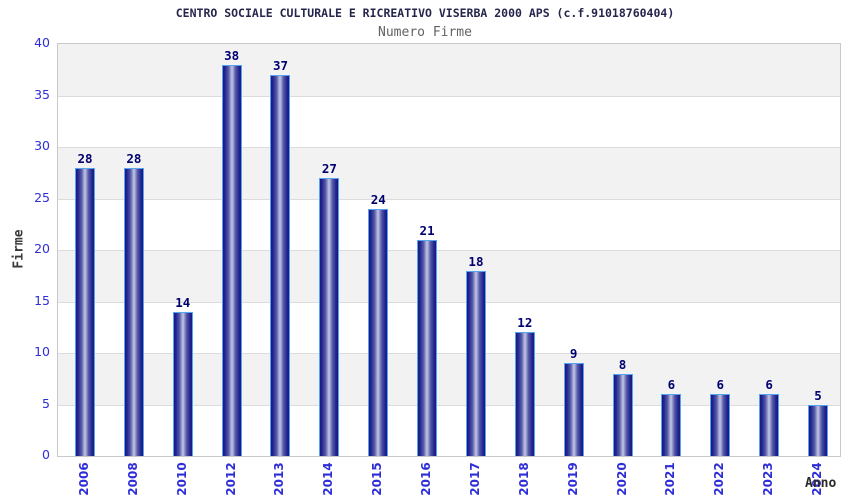  I want to click on bar-2022, so click(720, 425).